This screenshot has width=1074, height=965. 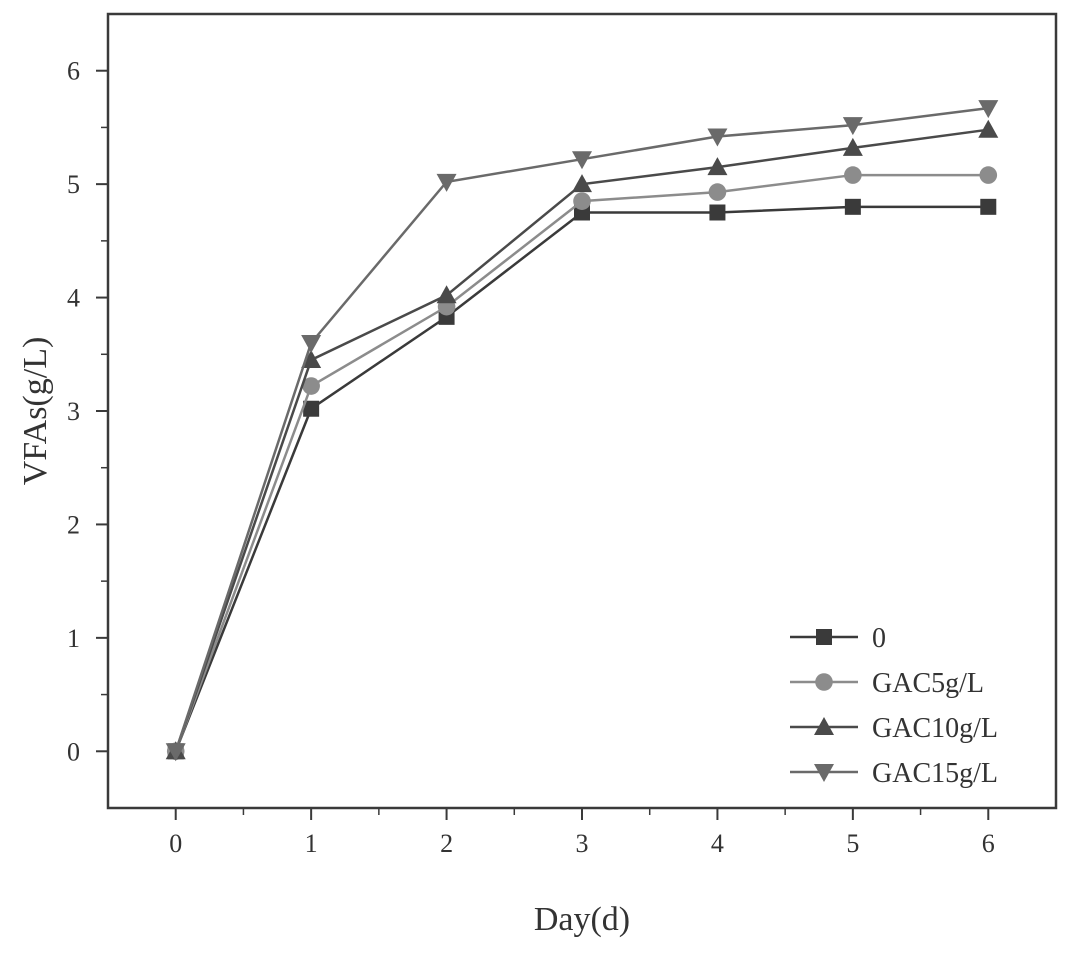 What do you see at coordinates (73, 411) in the screenshot?
I see `y-tick-label: 3` at bounding box center [73, 411].